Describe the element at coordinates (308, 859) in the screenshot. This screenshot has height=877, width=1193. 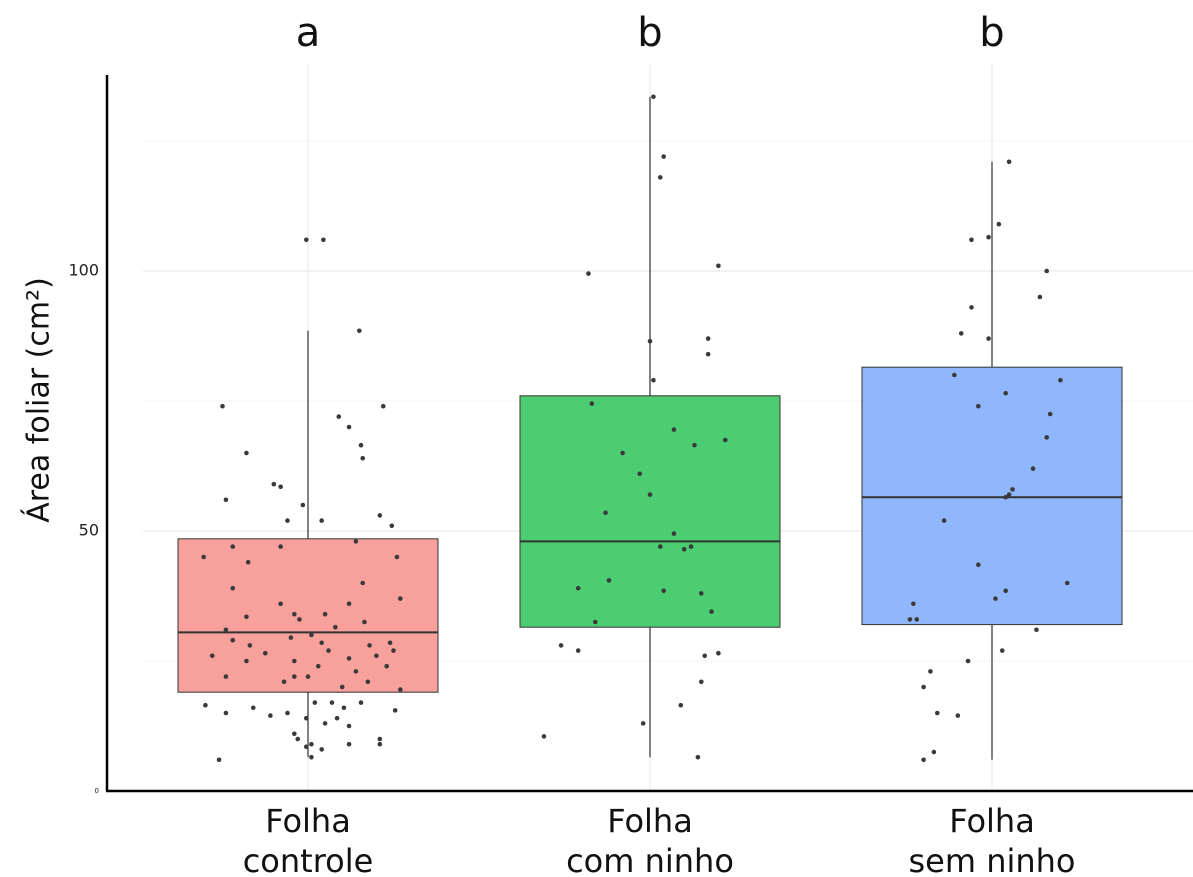
I see `x-tick-label-line: controle` at that location.